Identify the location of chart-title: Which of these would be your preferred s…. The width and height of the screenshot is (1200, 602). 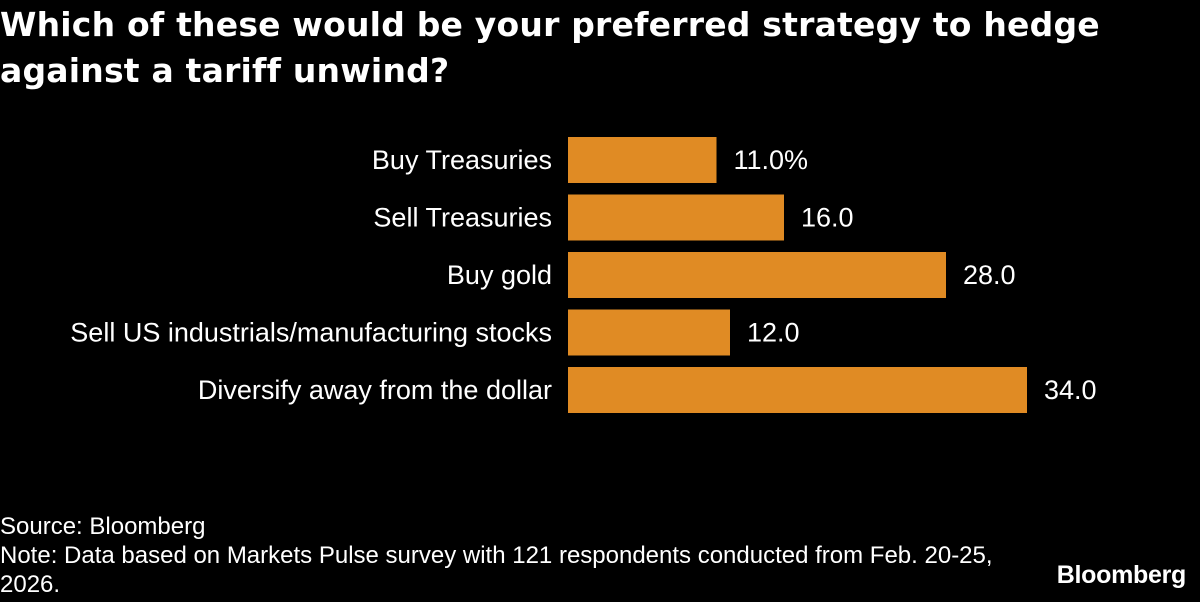
(550, 47).